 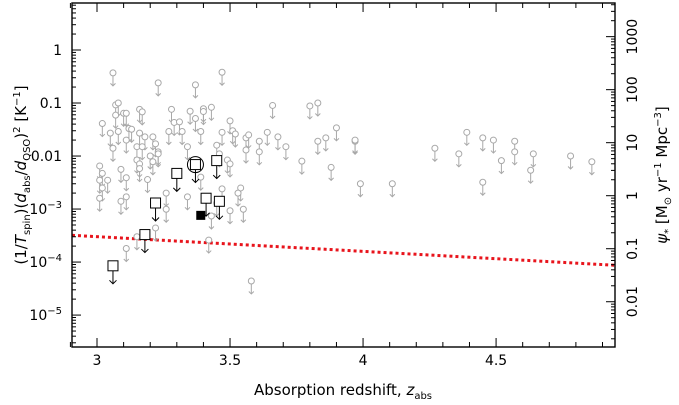 What do you see at coordinates (658, 169) in the screenshot?
I see `label-part: −1` at bounding box center [658, 169].